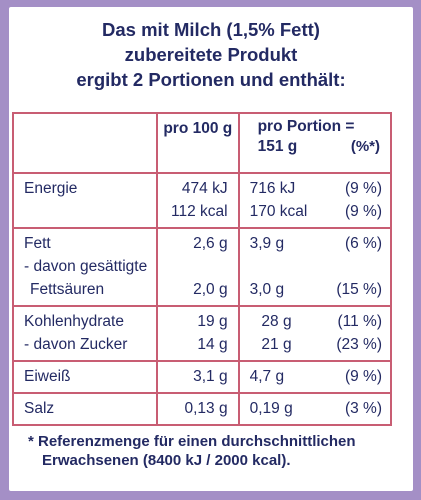 Image resolution: width=421 pixels, height=500 pixels. Describe the element at coordinates (74, 321) in the screenshot. I see `row-label: Kohlenhydrate` at that location.